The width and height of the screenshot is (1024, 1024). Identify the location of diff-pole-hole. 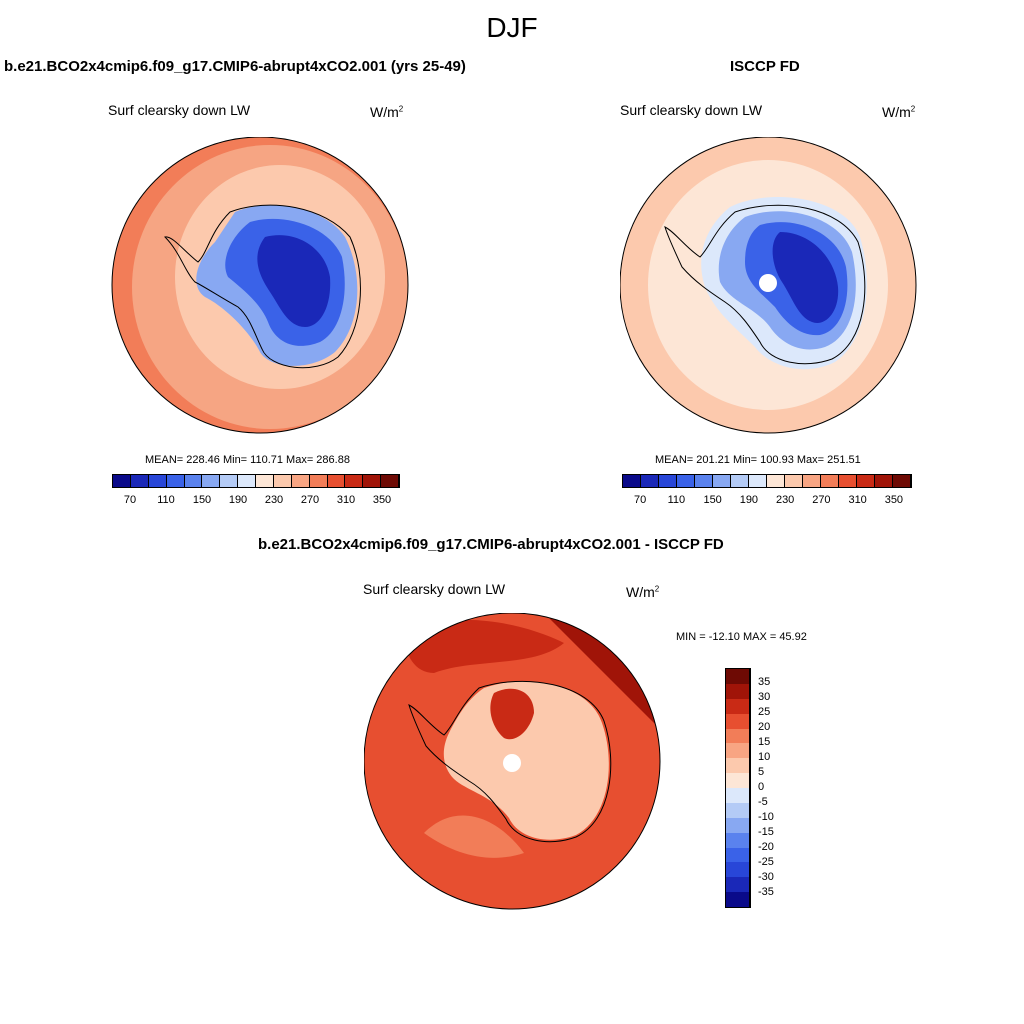
(512, 763).